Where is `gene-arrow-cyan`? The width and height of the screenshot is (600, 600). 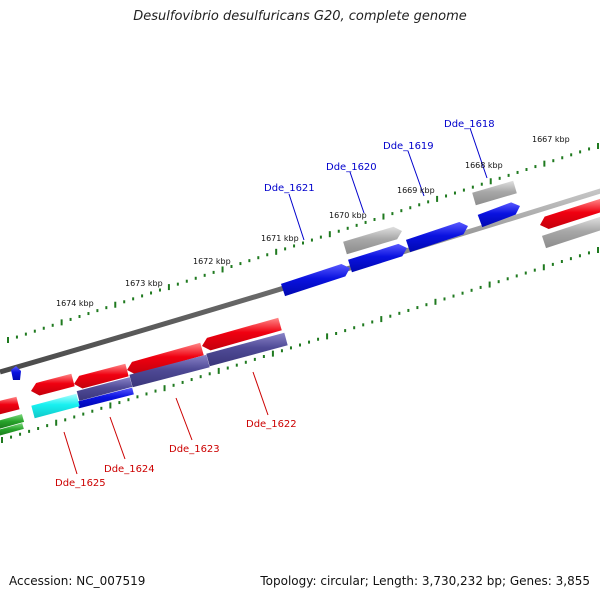 gene-arrow-cyan is located at coordinates (55, 406).